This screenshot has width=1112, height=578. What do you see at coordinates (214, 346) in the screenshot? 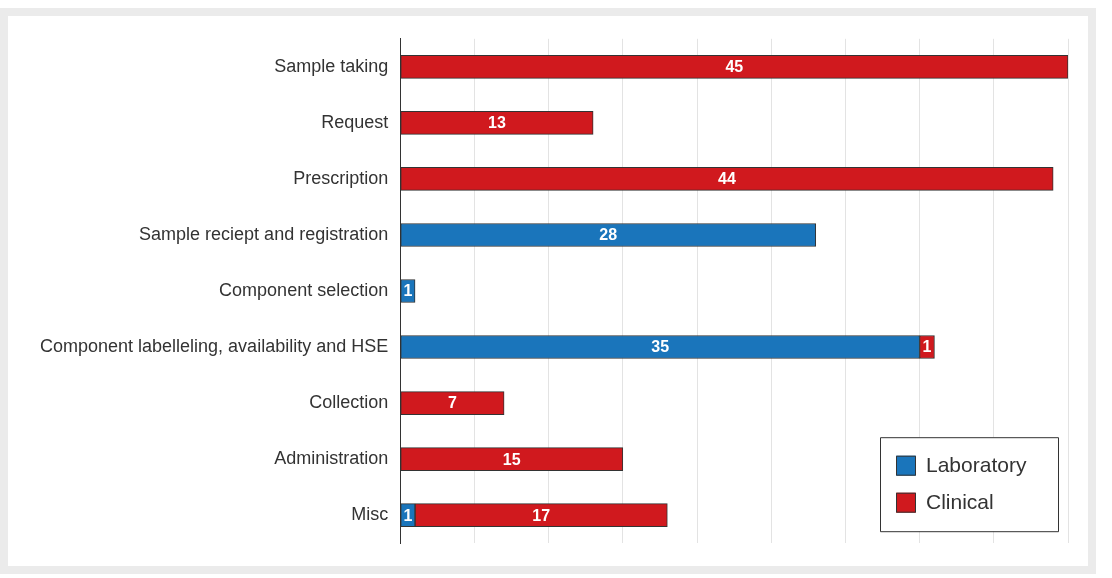
I see `y-tick-label: Component labelleling, availability and HSE` at bounding box center [214, 346].